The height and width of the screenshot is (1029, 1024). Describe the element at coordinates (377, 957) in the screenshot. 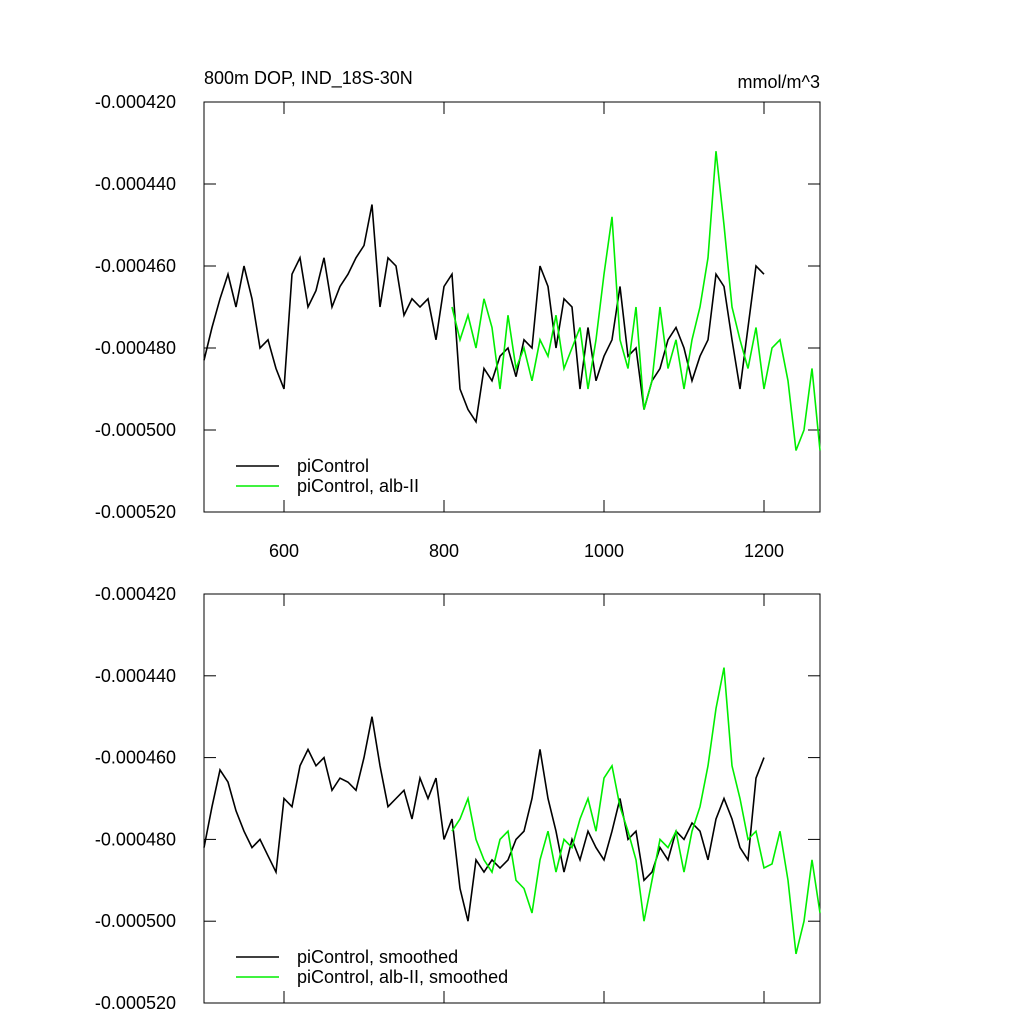

I see `legend-label: piControl, smoothed` at that location.